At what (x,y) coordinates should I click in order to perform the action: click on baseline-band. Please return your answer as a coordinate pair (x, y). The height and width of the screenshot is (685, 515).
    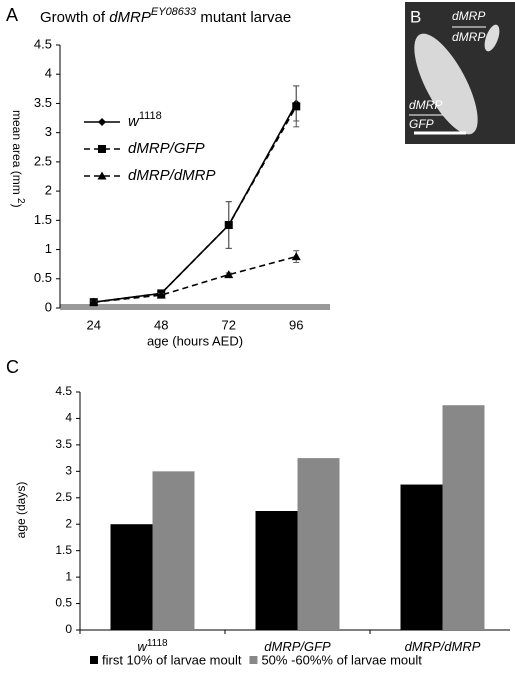
    Looking at the image, I should click on (195, 307).